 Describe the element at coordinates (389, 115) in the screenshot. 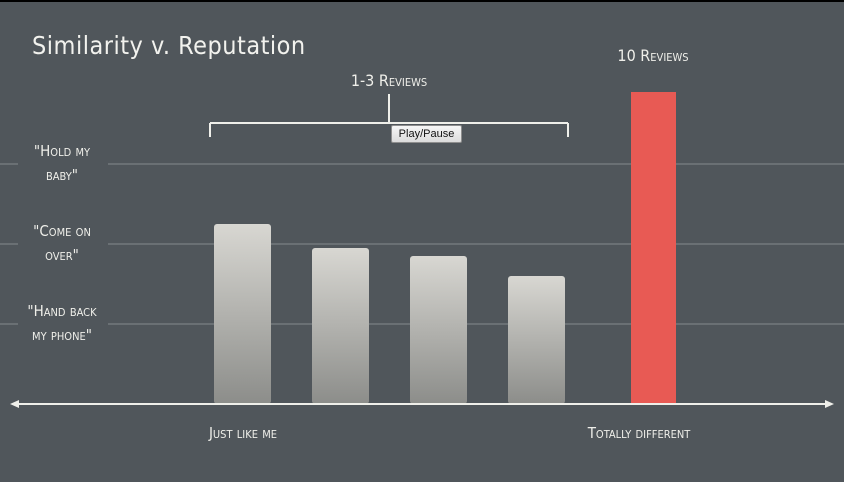

I see `range-bracket` at that location.